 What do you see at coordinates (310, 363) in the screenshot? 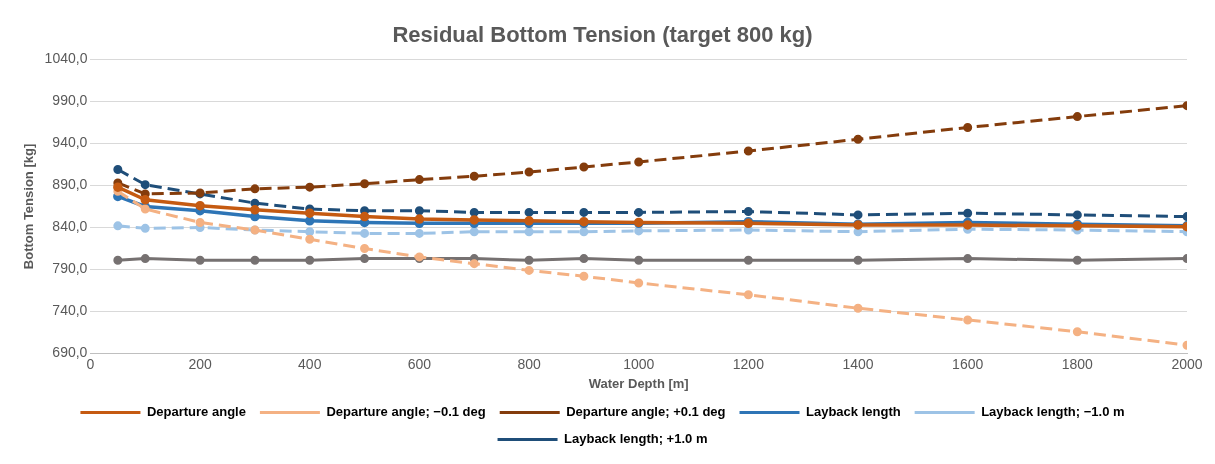
I see `x-tick-label: 400` at bounding box center [310, 363].